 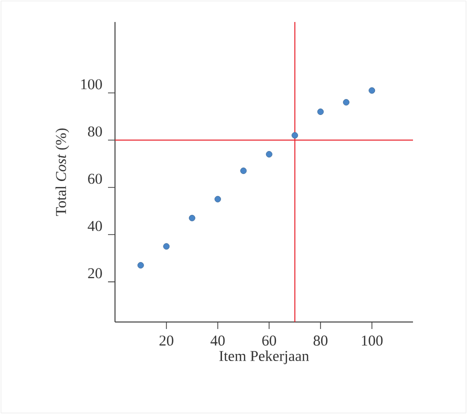 What do you see at coordinates (95, 131) in the screenshot?
I see `y-tick-label: 80` at bounding box center [95, 131].